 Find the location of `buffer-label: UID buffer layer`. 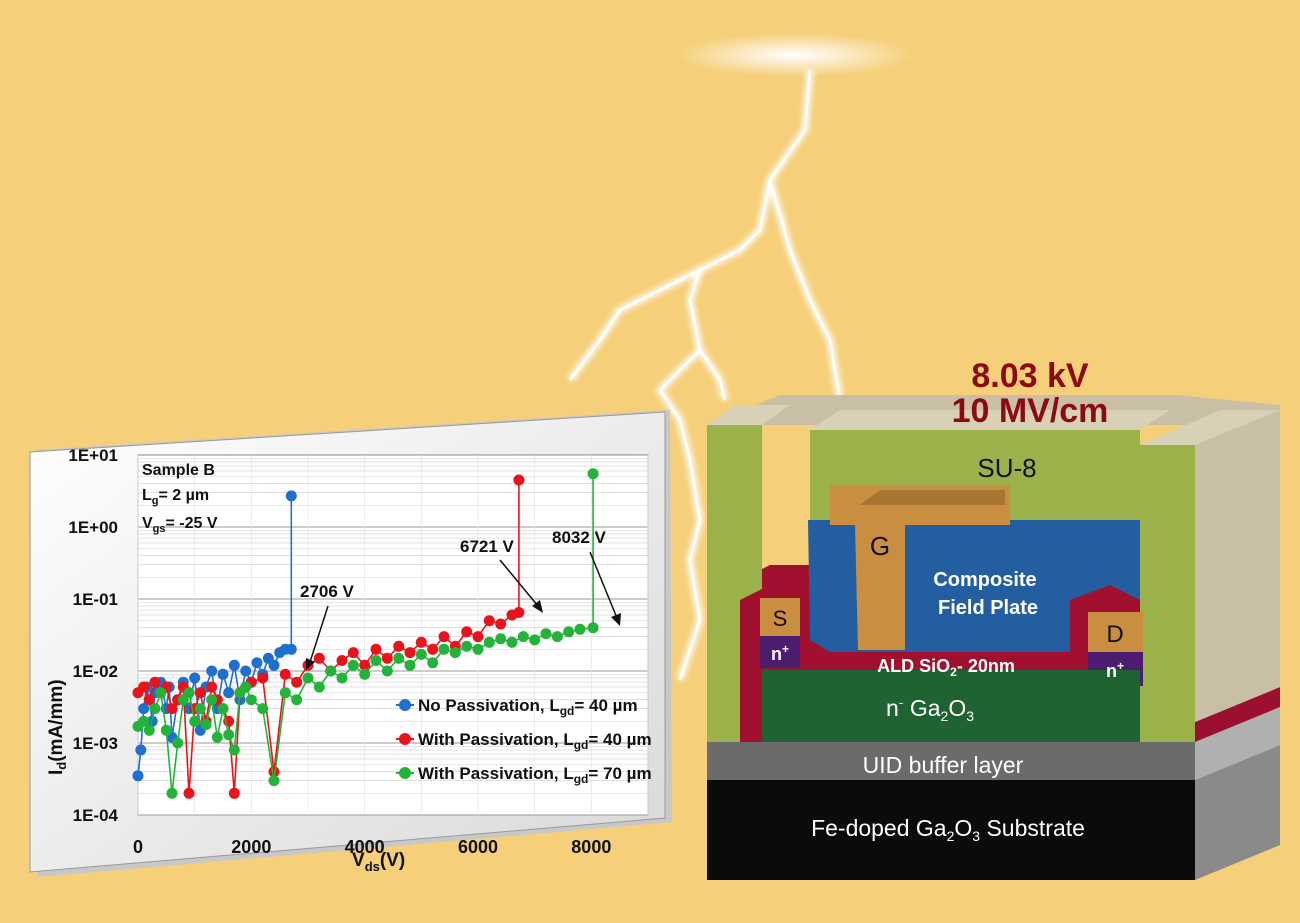

buffer-label: UID buffer layer is located at coordinates (943, 765).